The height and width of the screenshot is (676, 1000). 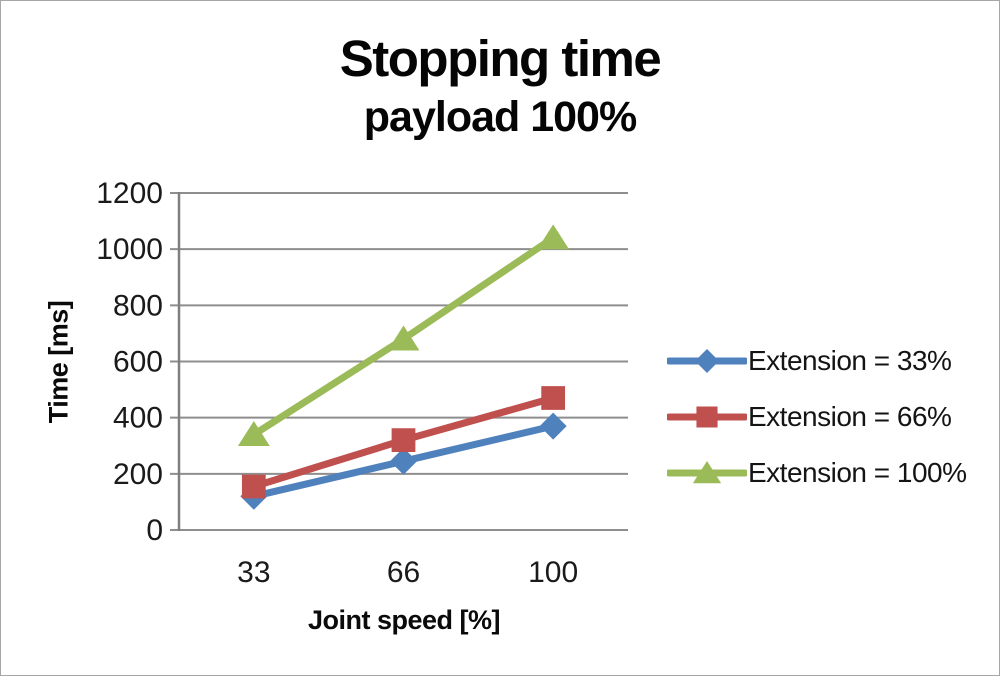 What do you see at coordinates (154, 530) in the screenshot?
I see `y-tick-label: 0` at bounding box center [154, 530].